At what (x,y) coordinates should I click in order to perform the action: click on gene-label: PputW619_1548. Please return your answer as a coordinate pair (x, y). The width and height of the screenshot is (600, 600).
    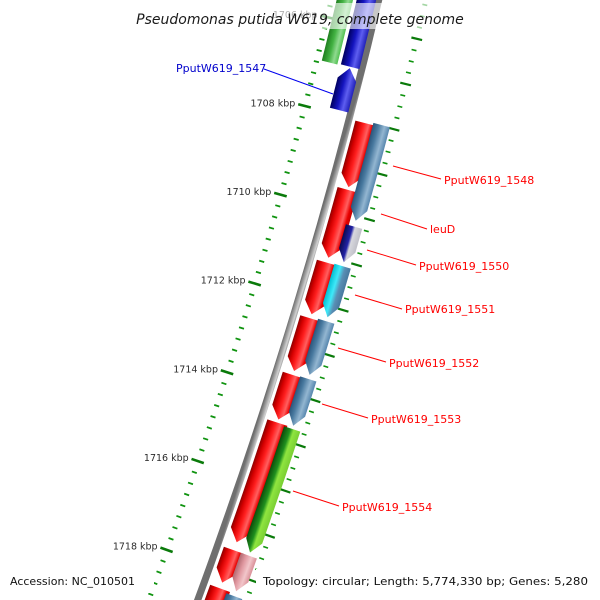
    Looking at the image, I should click on (489, 180).